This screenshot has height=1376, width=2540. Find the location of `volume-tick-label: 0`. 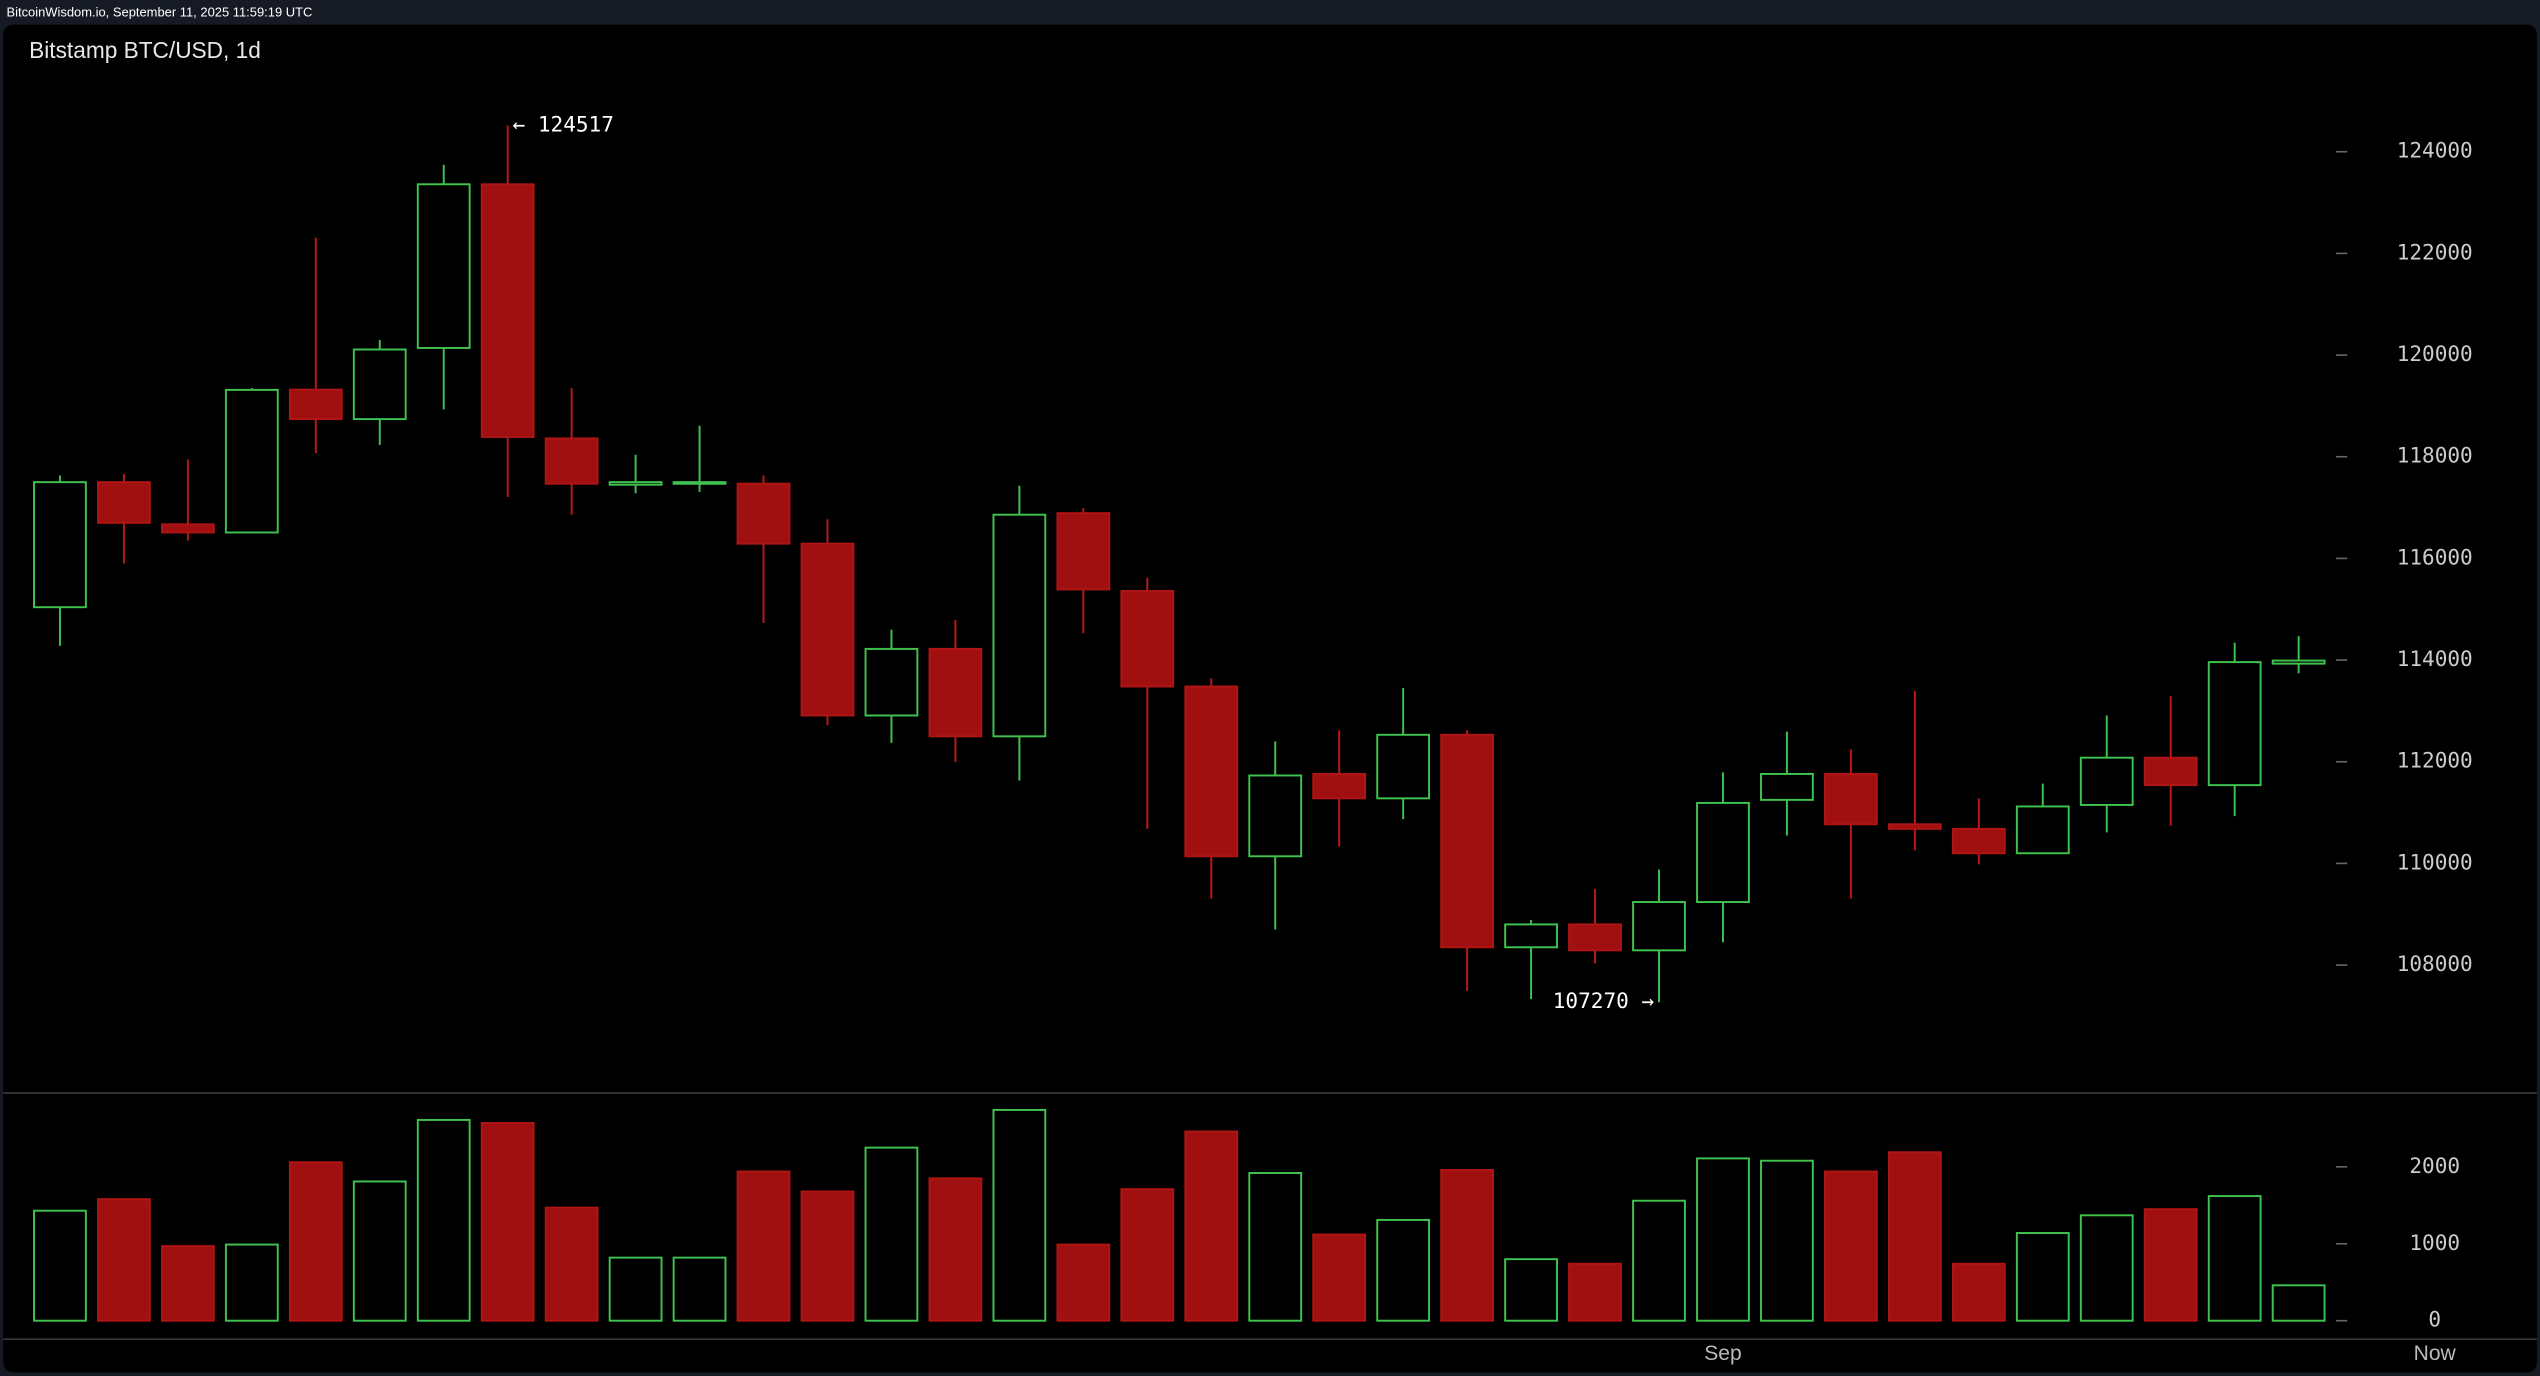

volume-tick-label: 0 is located at coordinates (2434, 1319).